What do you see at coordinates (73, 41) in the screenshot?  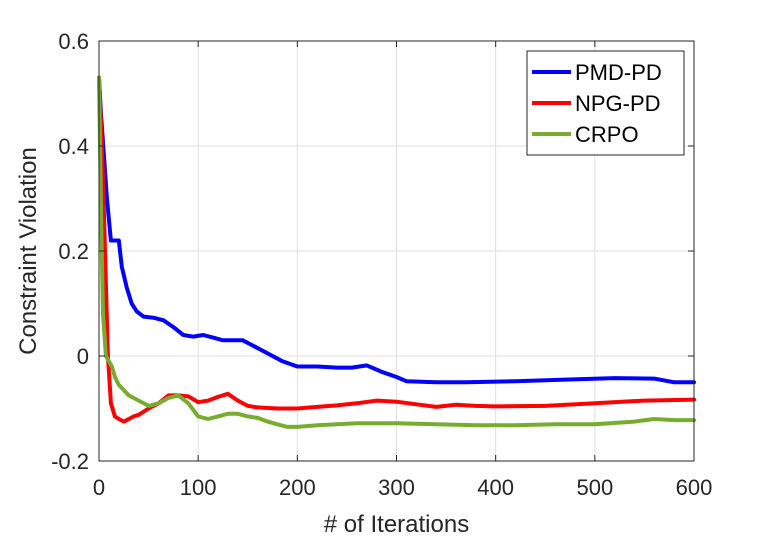 I see `y-tick-label: 0.6` at bounding box center [73, 41].